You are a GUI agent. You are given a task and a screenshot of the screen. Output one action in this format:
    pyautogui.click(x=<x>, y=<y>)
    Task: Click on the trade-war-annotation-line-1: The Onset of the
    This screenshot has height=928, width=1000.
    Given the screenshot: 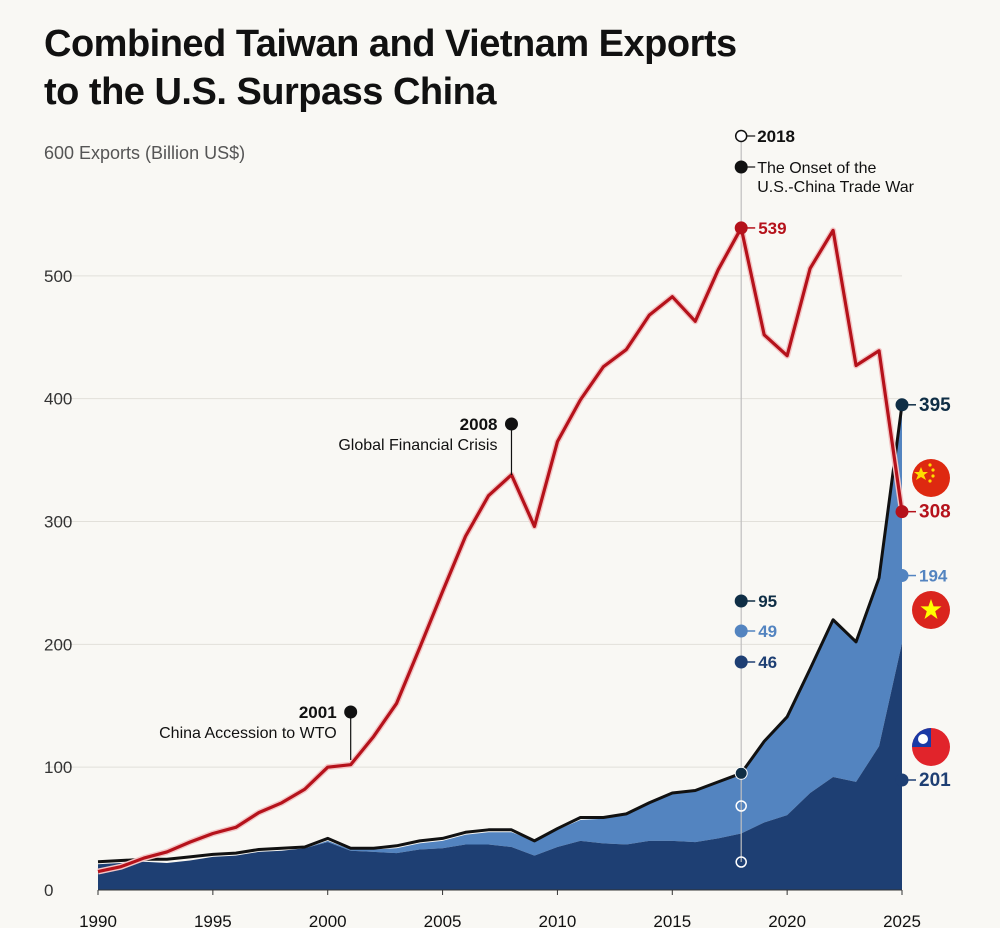 What is the action you would take?
    pyautogui.click(x=816, y=168)
    